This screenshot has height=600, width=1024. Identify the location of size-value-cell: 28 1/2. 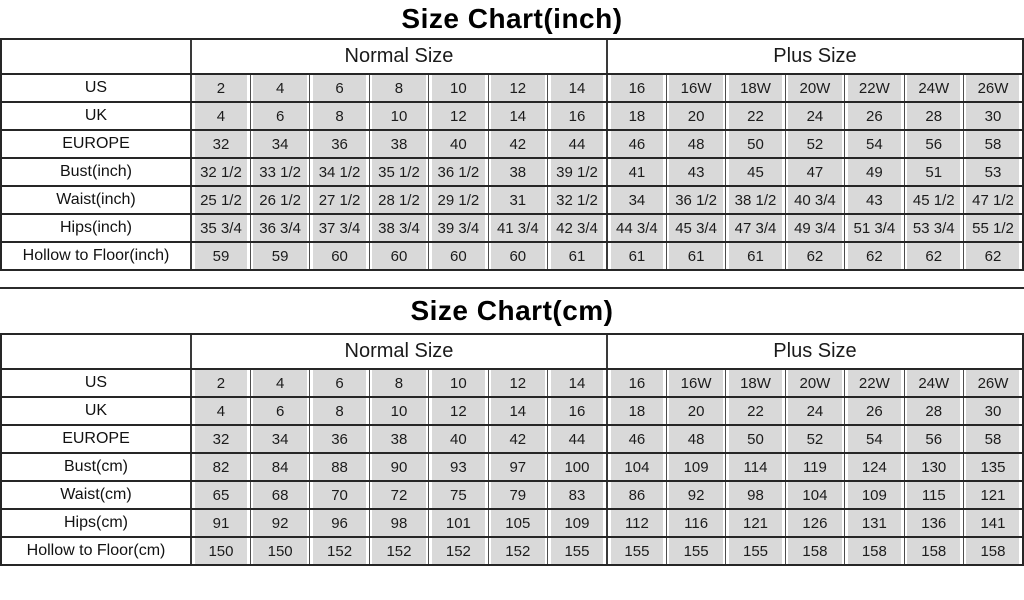
(399, 200).